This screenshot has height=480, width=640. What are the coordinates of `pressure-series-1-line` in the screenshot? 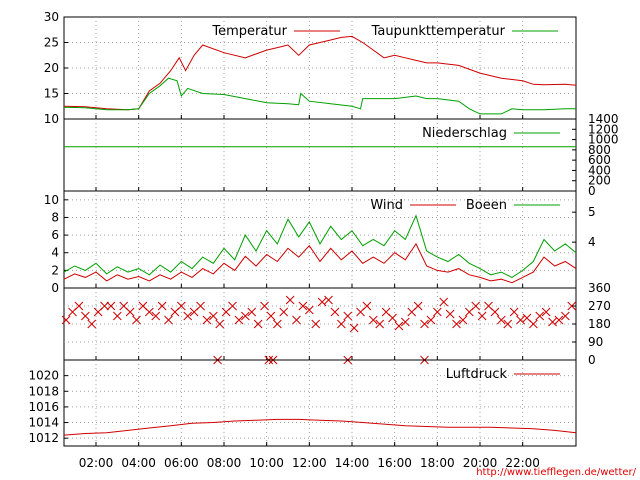 It's located at (320, 427).